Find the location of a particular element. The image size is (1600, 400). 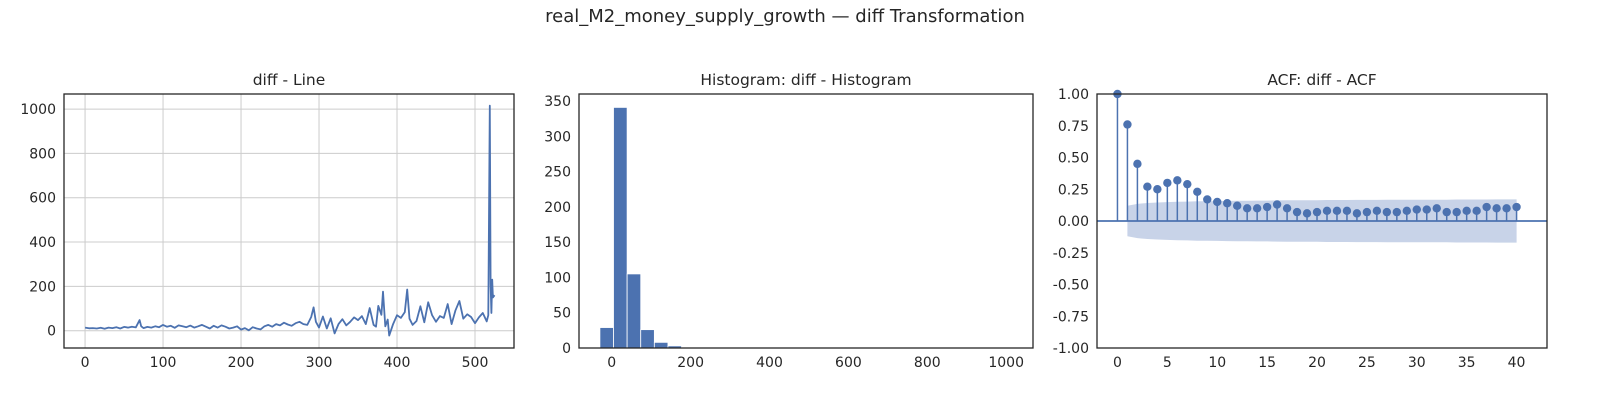

y-tick-label: -0.50 is located at coordinates (1071, 286).